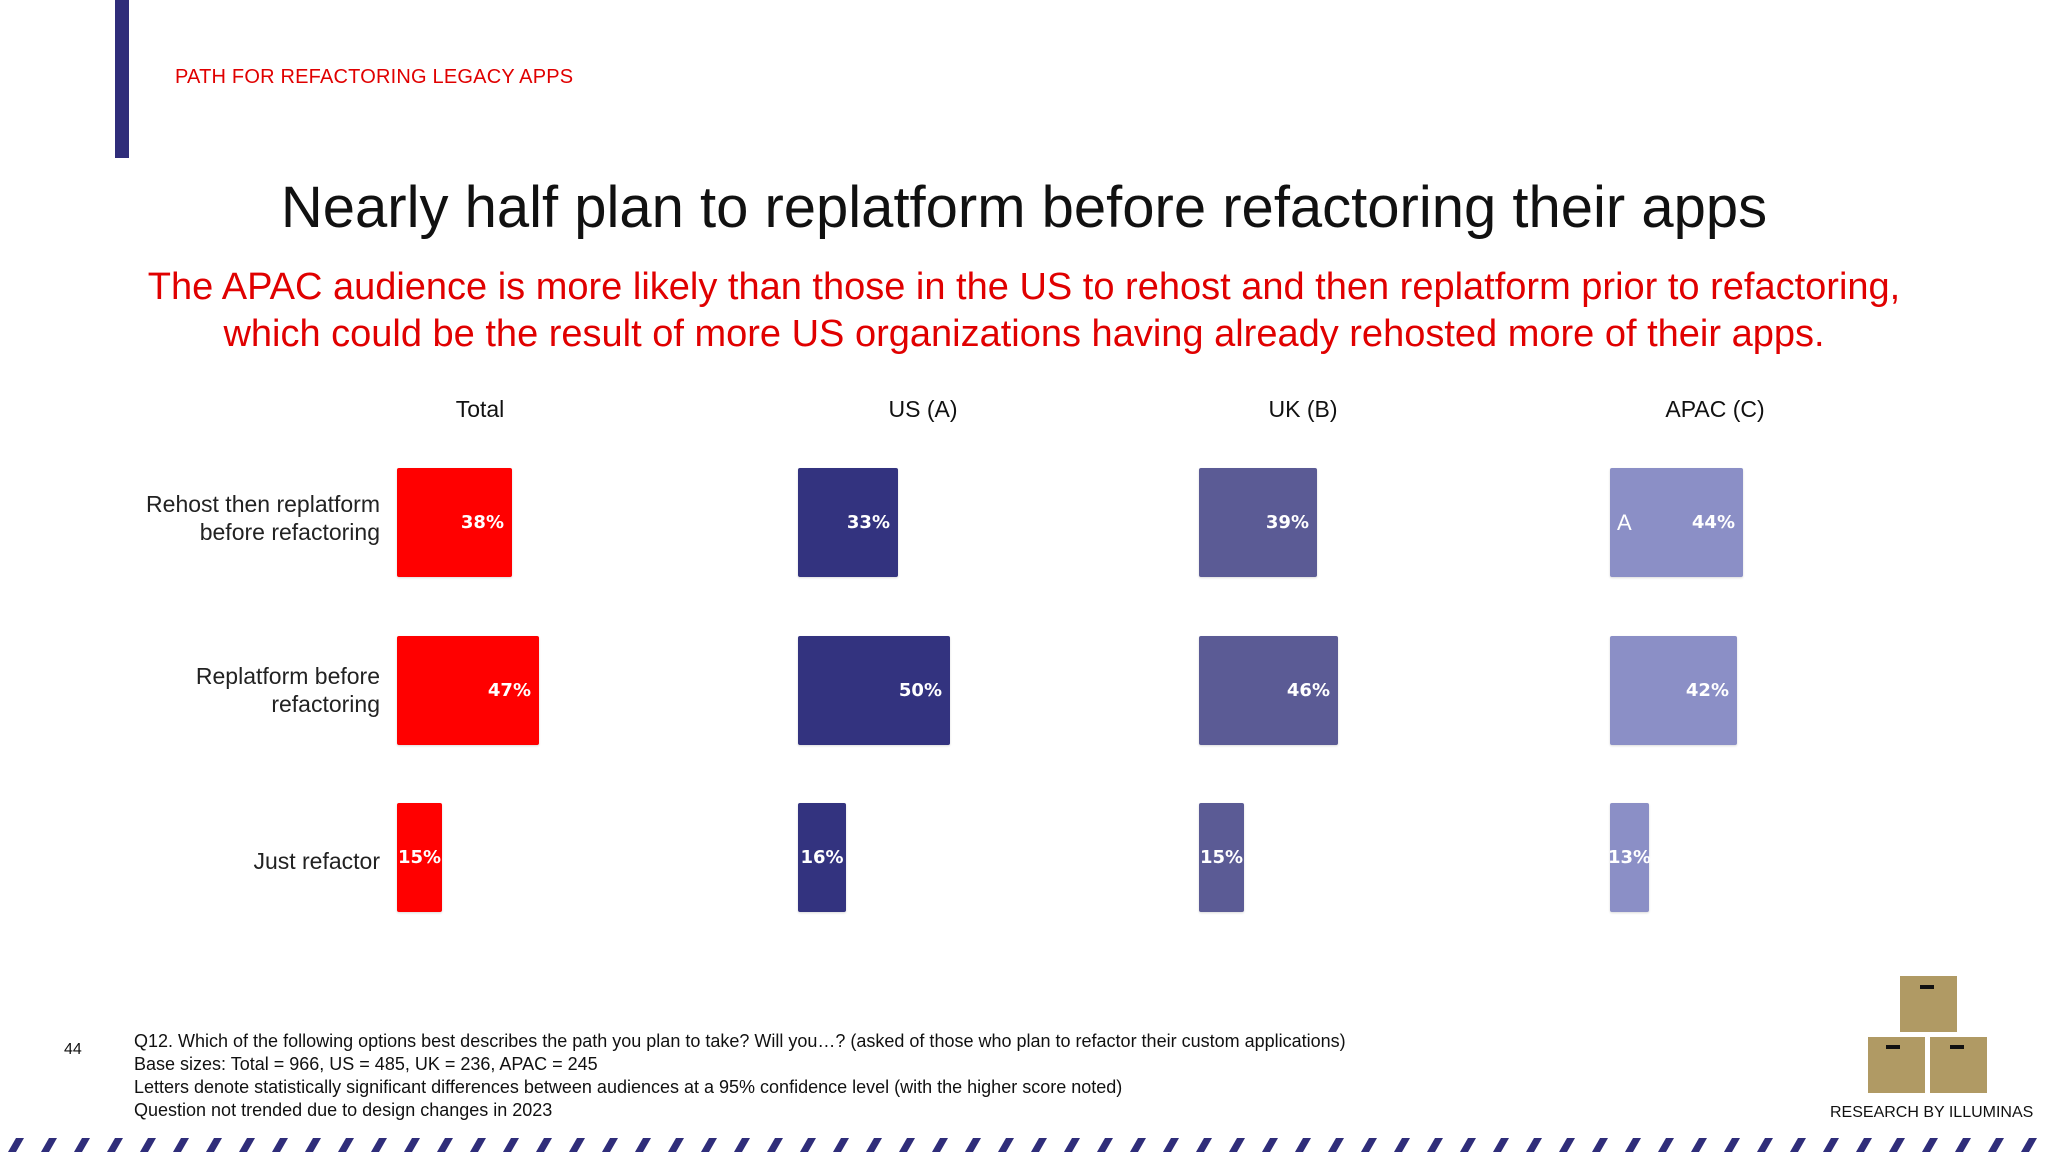 This screenshot has height=1152, width=2048. I want to click on bar-value-label: 13%, so click(1629, 857).